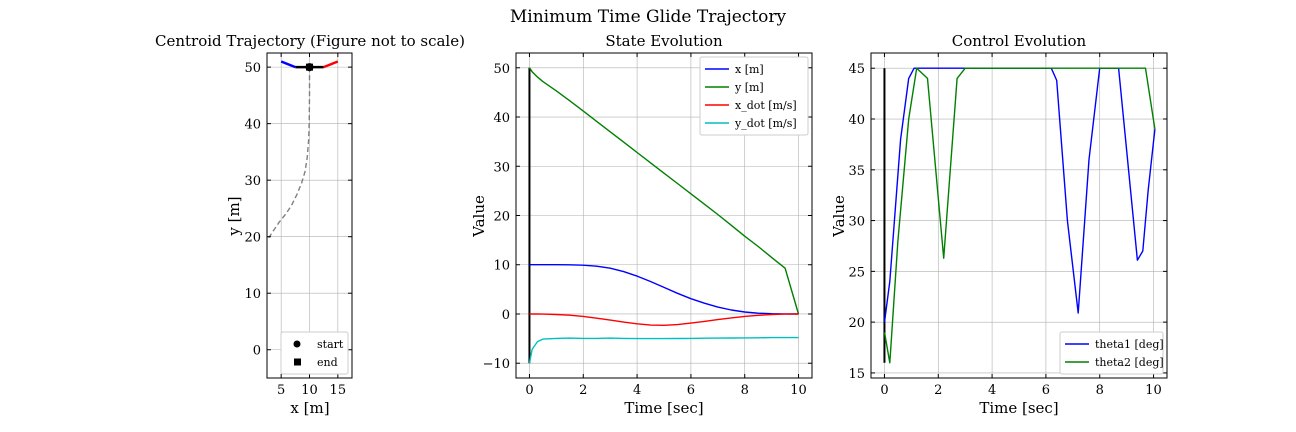 This screenshot has height=432, width=1296. I want to click on state-legend-label: x [m], so click(749, 69).